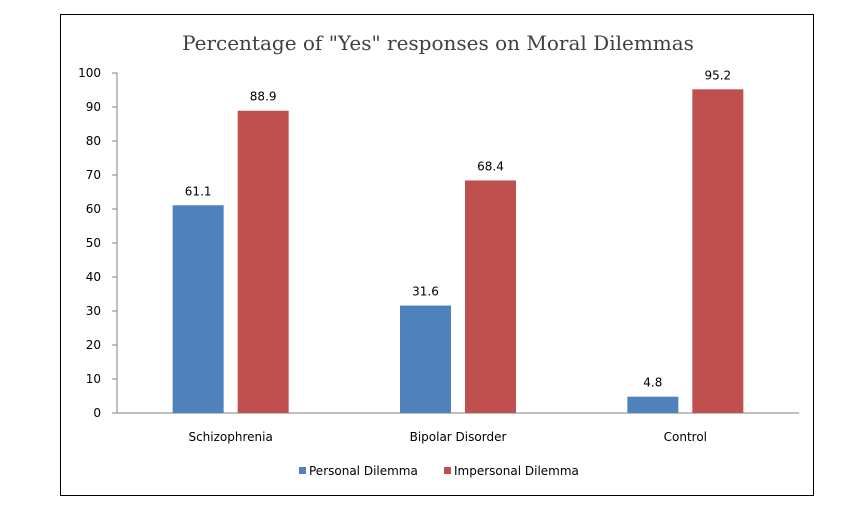 The height and width of the screenshot is (518, 842). What do you see at coordinates (97, 413) in the screenshot?
I see `y-tick-label: 0` at bounding box center [97, 413].